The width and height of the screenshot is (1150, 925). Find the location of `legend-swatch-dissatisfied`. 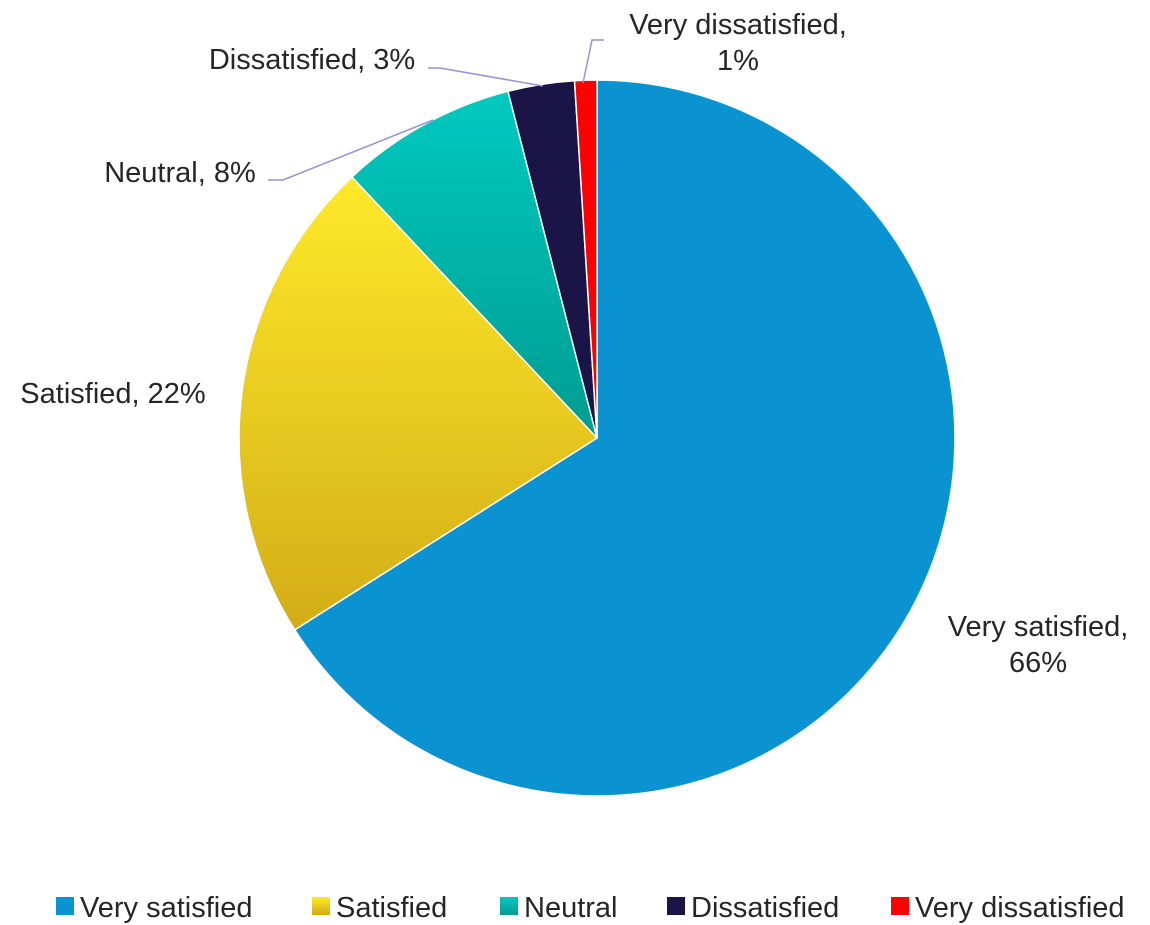

legend-swatch-dissatisfied is located at coordinates (676, 906).